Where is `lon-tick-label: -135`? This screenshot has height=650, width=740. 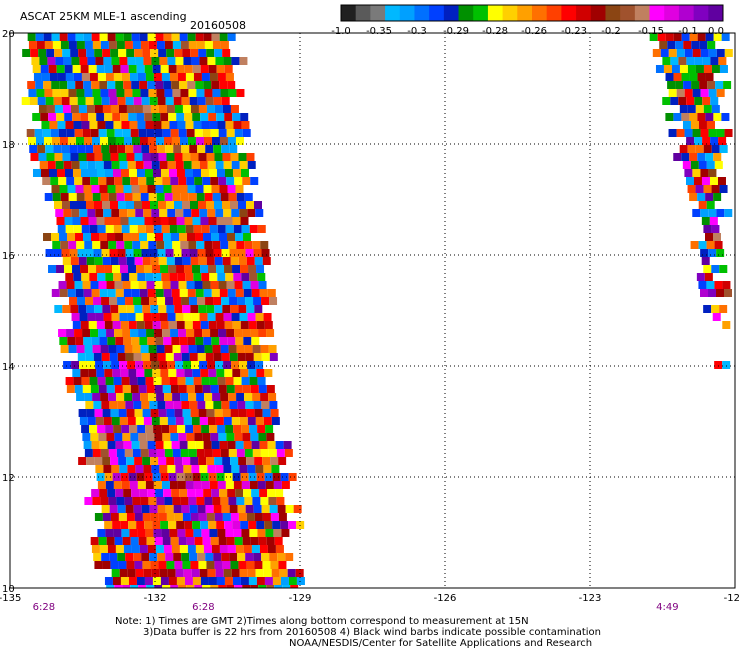
lon-tick-label: -135 is located at coordinates (10, 598).